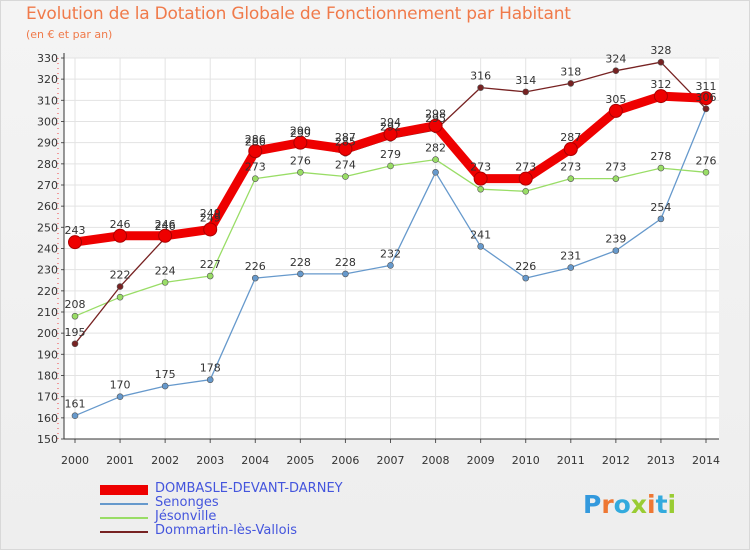 The height and width of the screenshot is (550, 750). What do you see at coordinates (210, 368) in the screenshot?
I see `data-label-senonges-2003: 178` at bounding box center [210, 368].